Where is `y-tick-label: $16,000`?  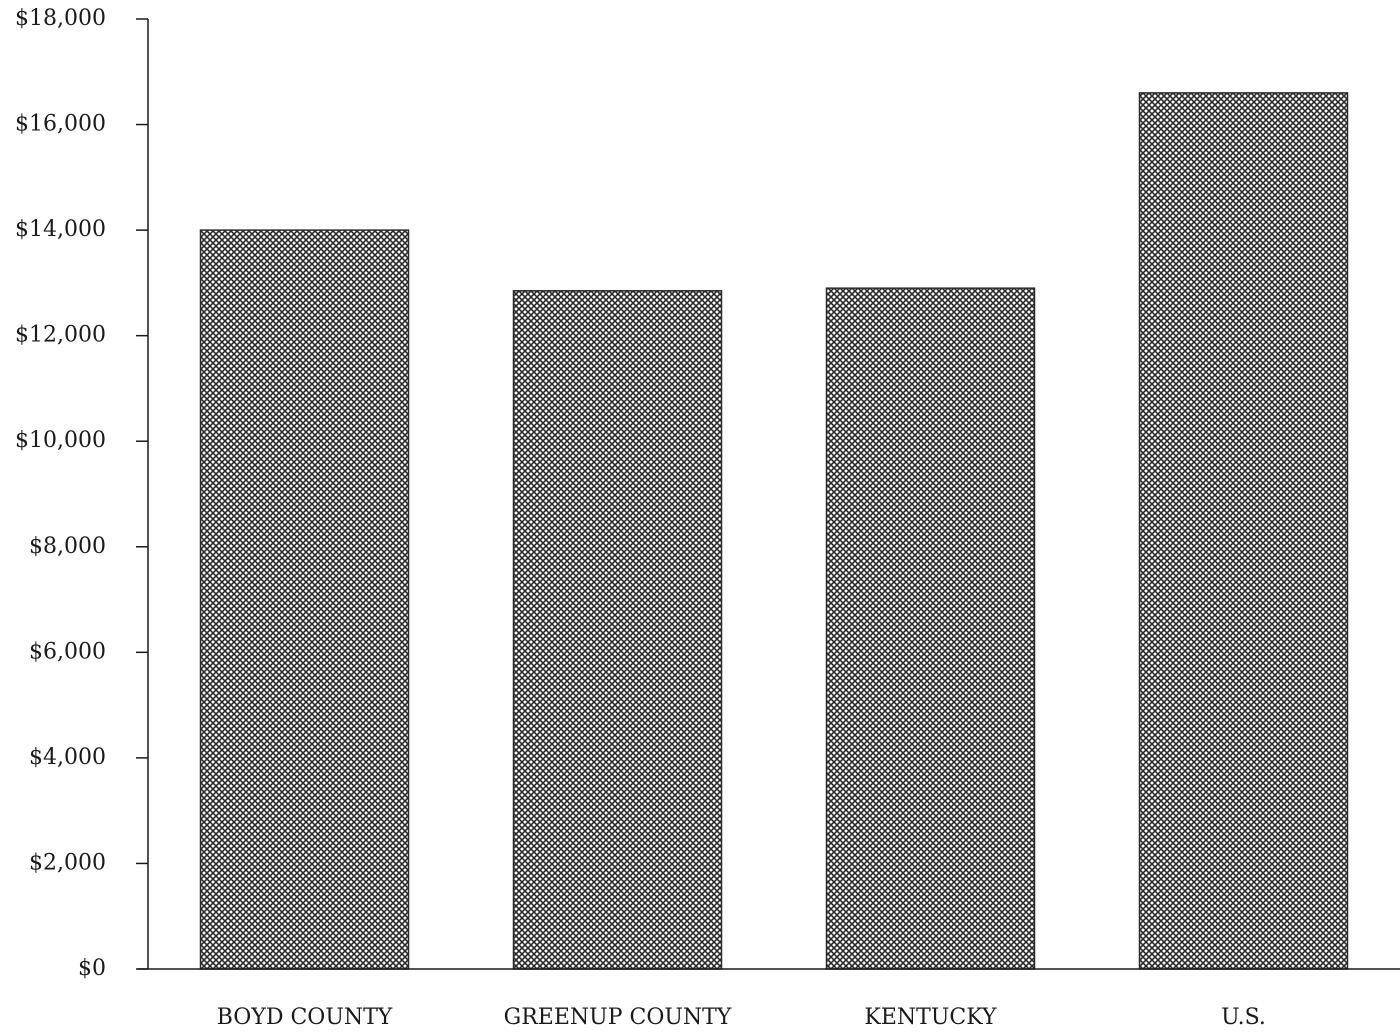
y-tick-label: $16,000 is located at coordinates (60, 124).